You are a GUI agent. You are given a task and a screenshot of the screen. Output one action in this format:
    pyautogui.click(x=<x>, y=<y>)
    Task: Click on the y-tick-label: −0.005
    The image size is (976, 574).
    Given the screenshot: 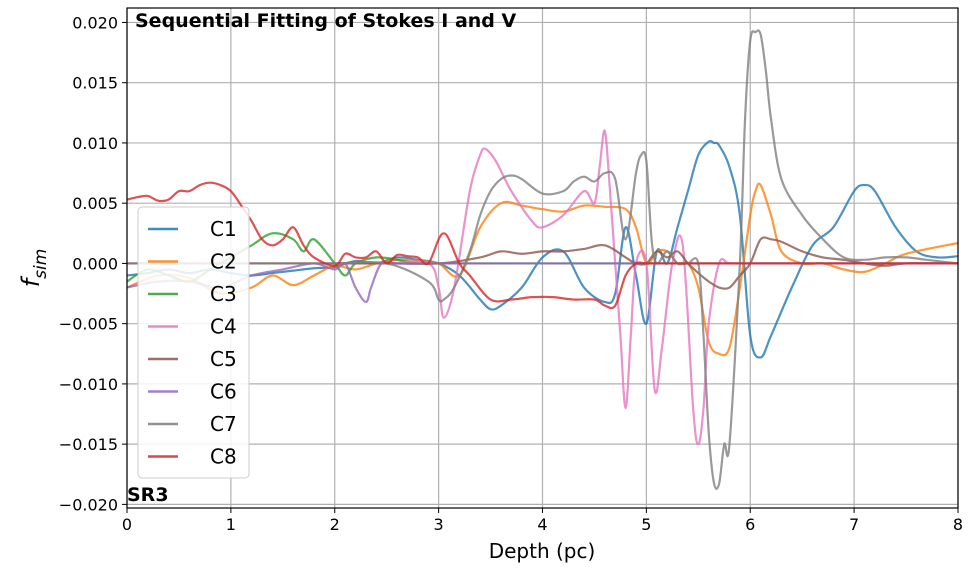 What is the action you would take?
    pyautogui.click(x=88, y=324)
    